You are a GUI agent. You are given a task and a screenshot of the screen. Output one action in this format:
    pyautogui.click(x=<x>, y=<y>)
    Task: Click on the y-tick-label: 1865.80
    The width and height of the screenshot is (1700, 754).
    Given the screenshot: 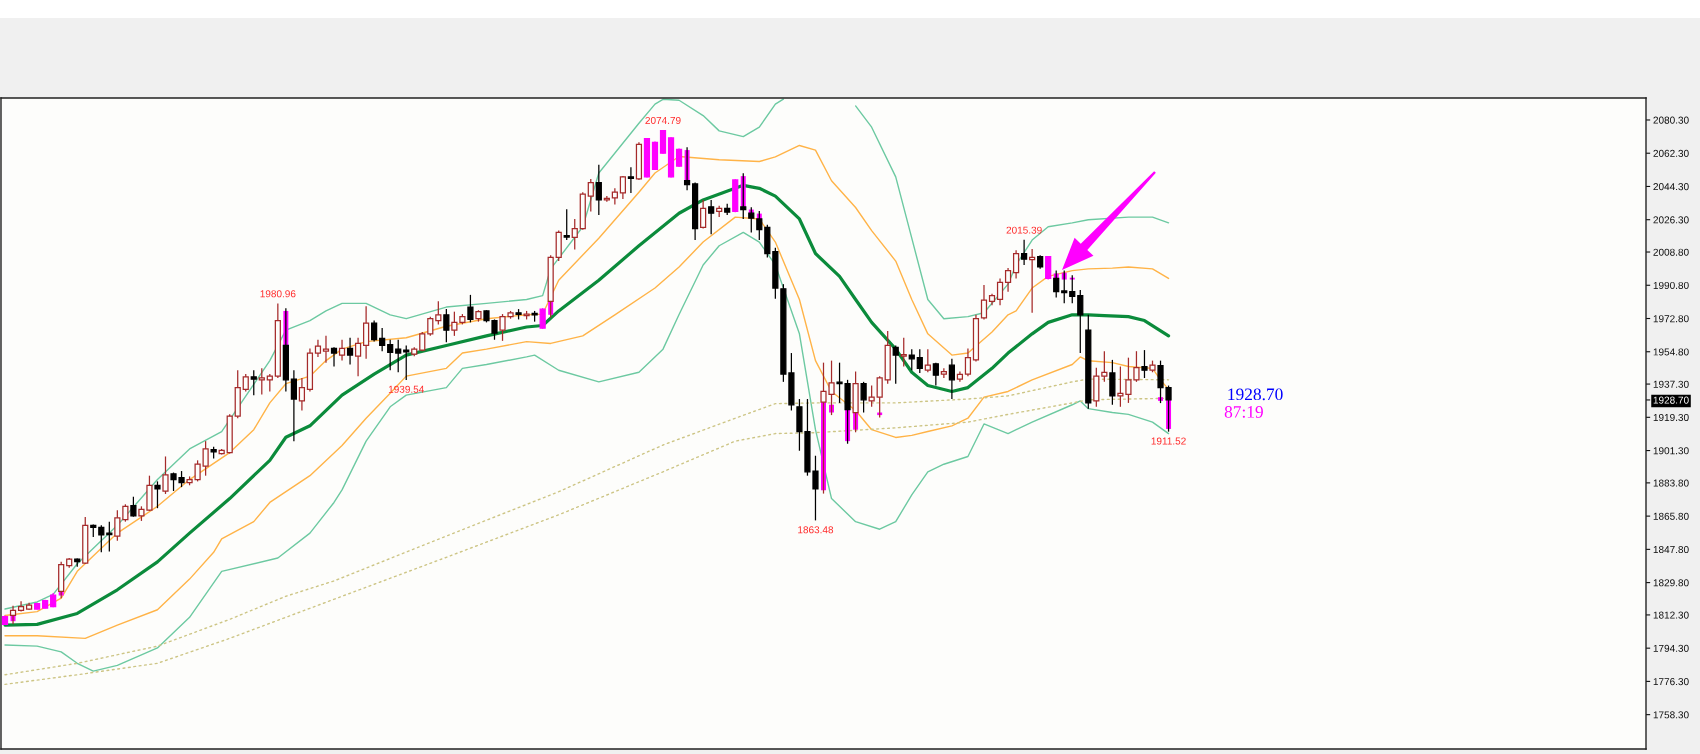 What is the action you would take?
    pyautogui.click(x=1671, y=516)
    